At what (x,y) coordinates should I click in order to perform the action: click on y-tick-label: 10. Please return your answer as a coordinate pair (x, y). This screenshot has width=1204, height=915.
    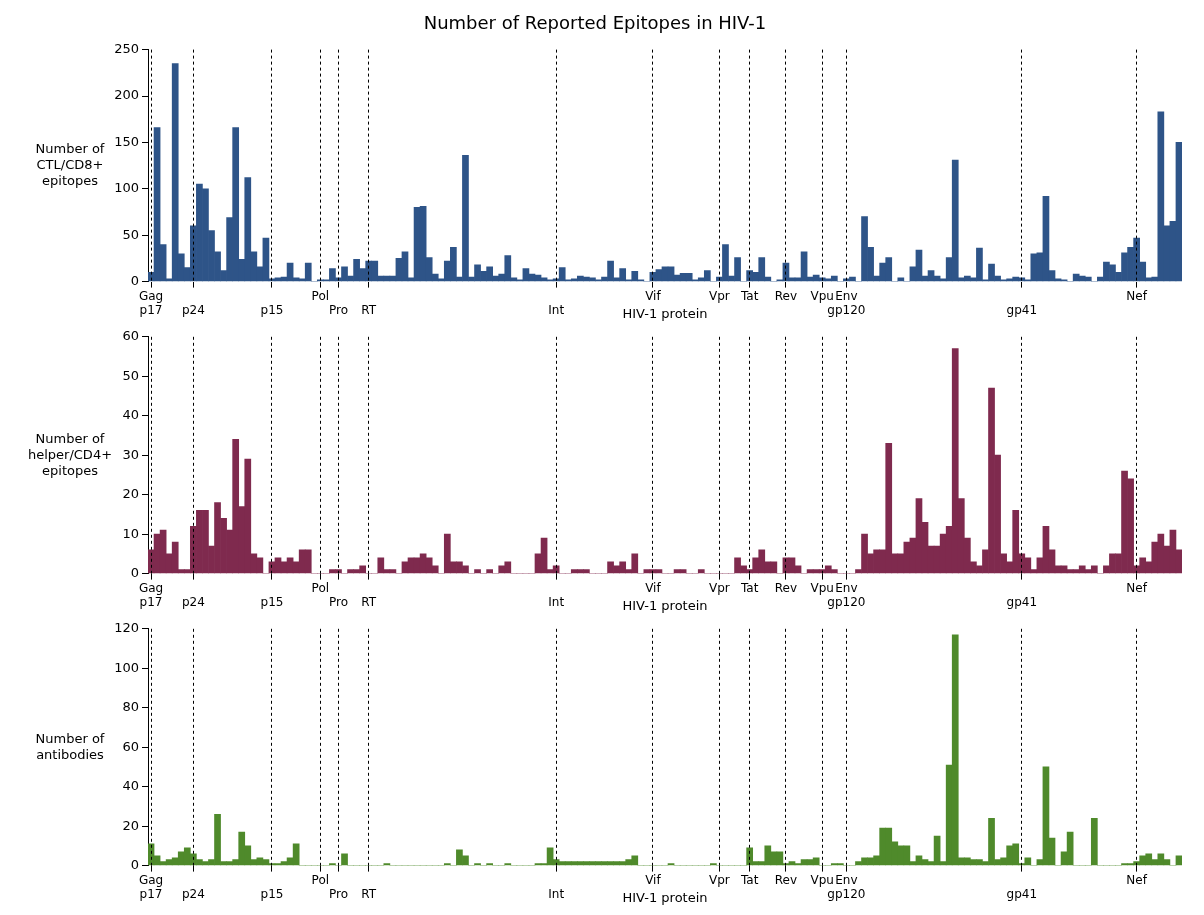
    Looking at the image, I should click on (130, 533).